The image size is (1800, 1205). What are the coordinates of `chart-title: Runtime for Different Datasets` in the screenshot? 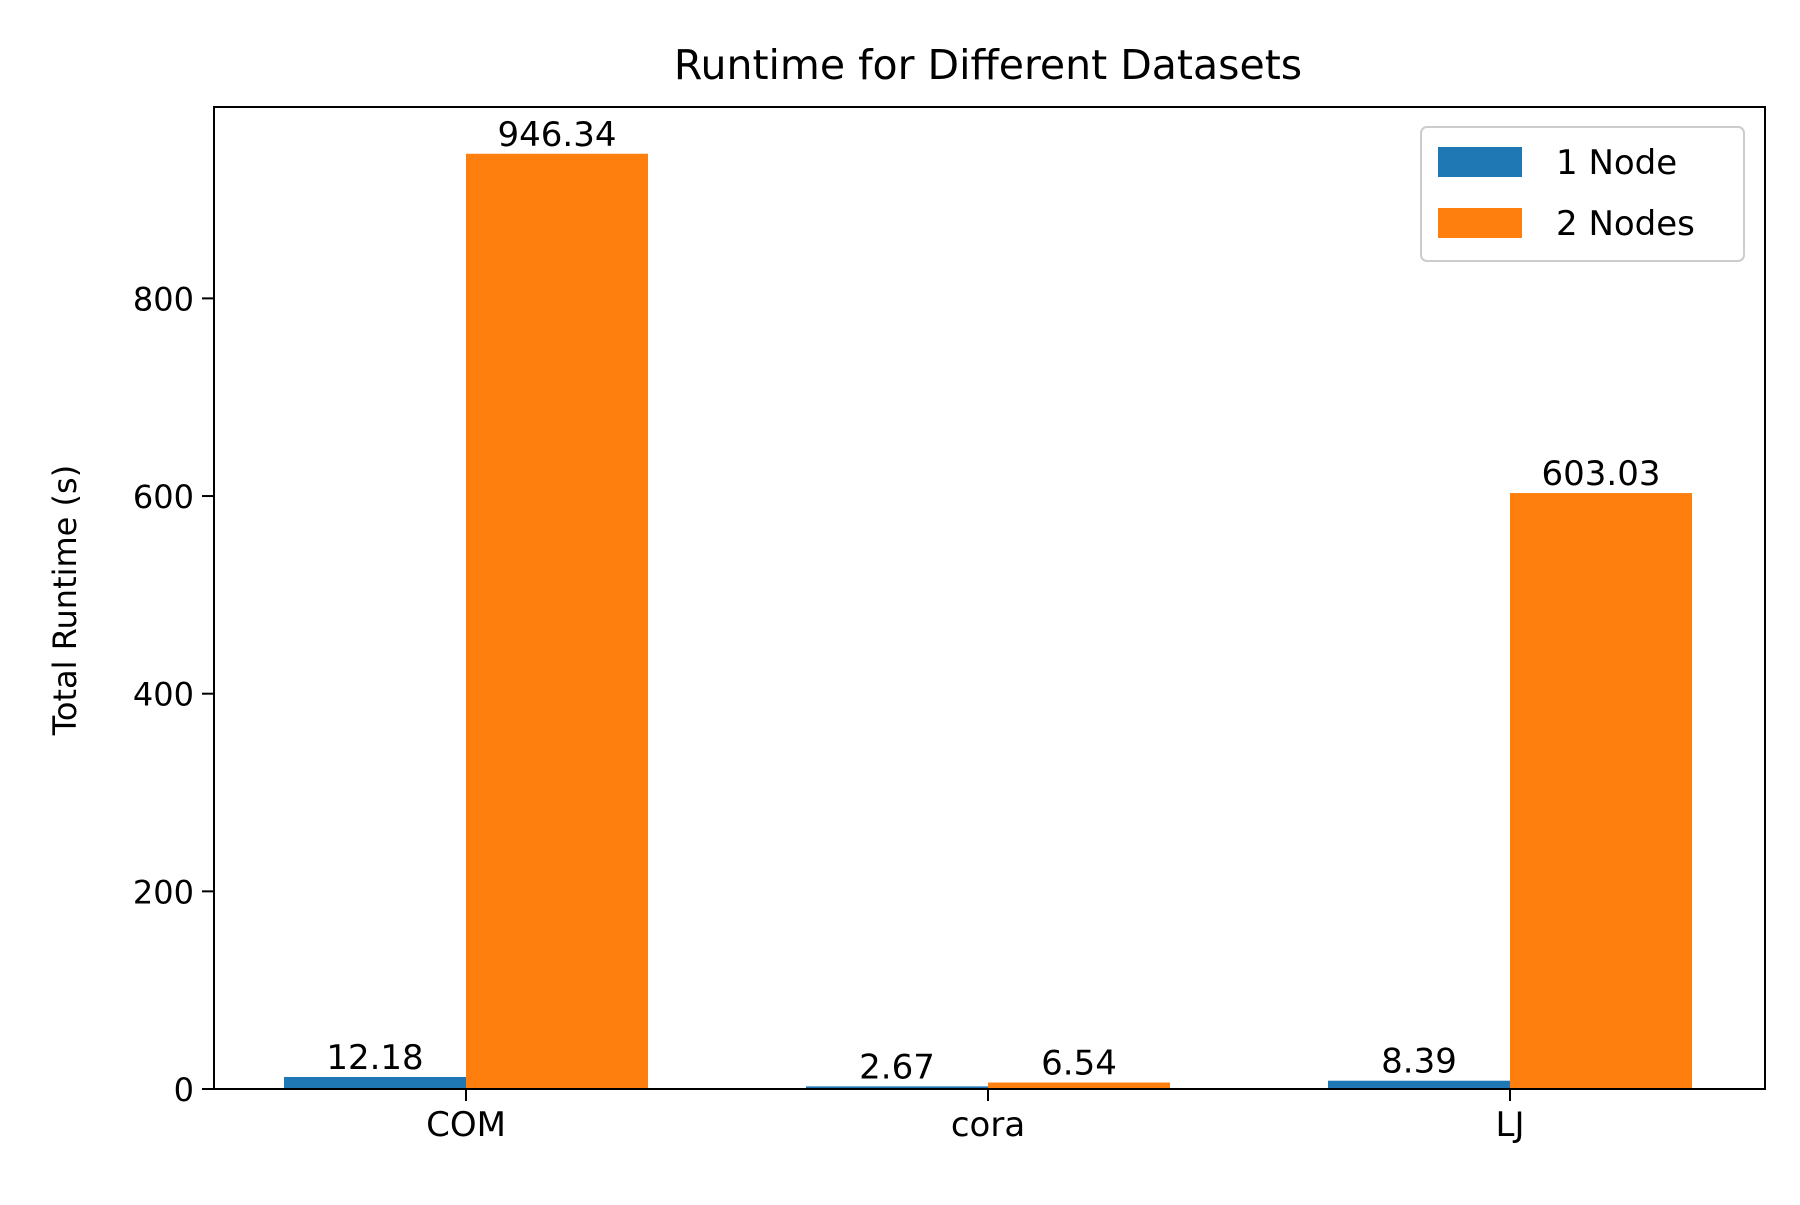 It's located at (988, 65).